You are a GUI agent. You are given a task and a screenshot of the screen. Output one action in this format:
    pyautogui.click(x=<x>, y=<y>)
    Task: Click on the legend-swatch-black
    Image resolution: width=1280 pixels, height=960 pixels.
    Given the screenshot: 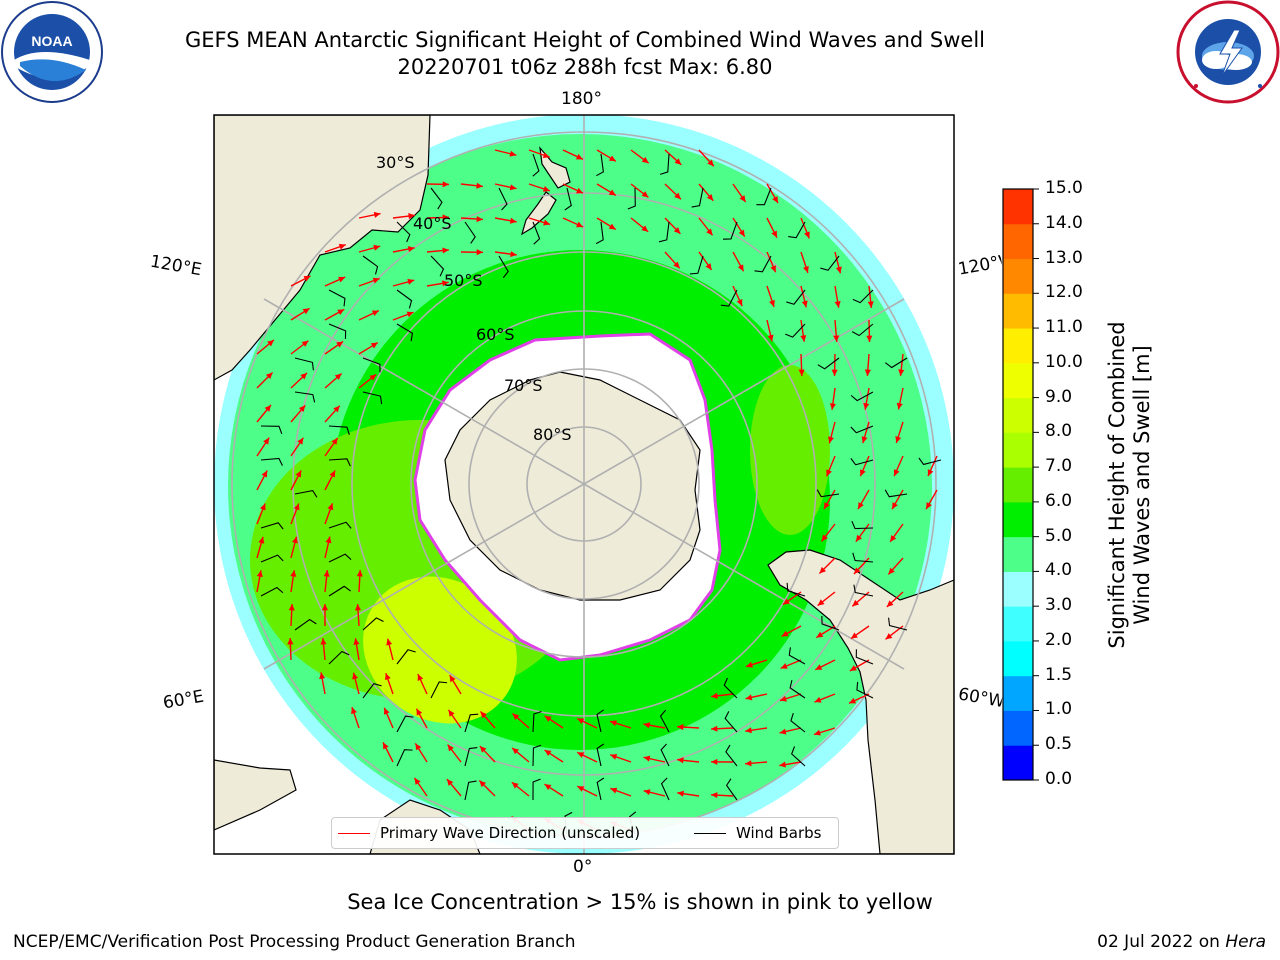 What is the action you would take?
    pyautogui.click(x=710, y=833)
    